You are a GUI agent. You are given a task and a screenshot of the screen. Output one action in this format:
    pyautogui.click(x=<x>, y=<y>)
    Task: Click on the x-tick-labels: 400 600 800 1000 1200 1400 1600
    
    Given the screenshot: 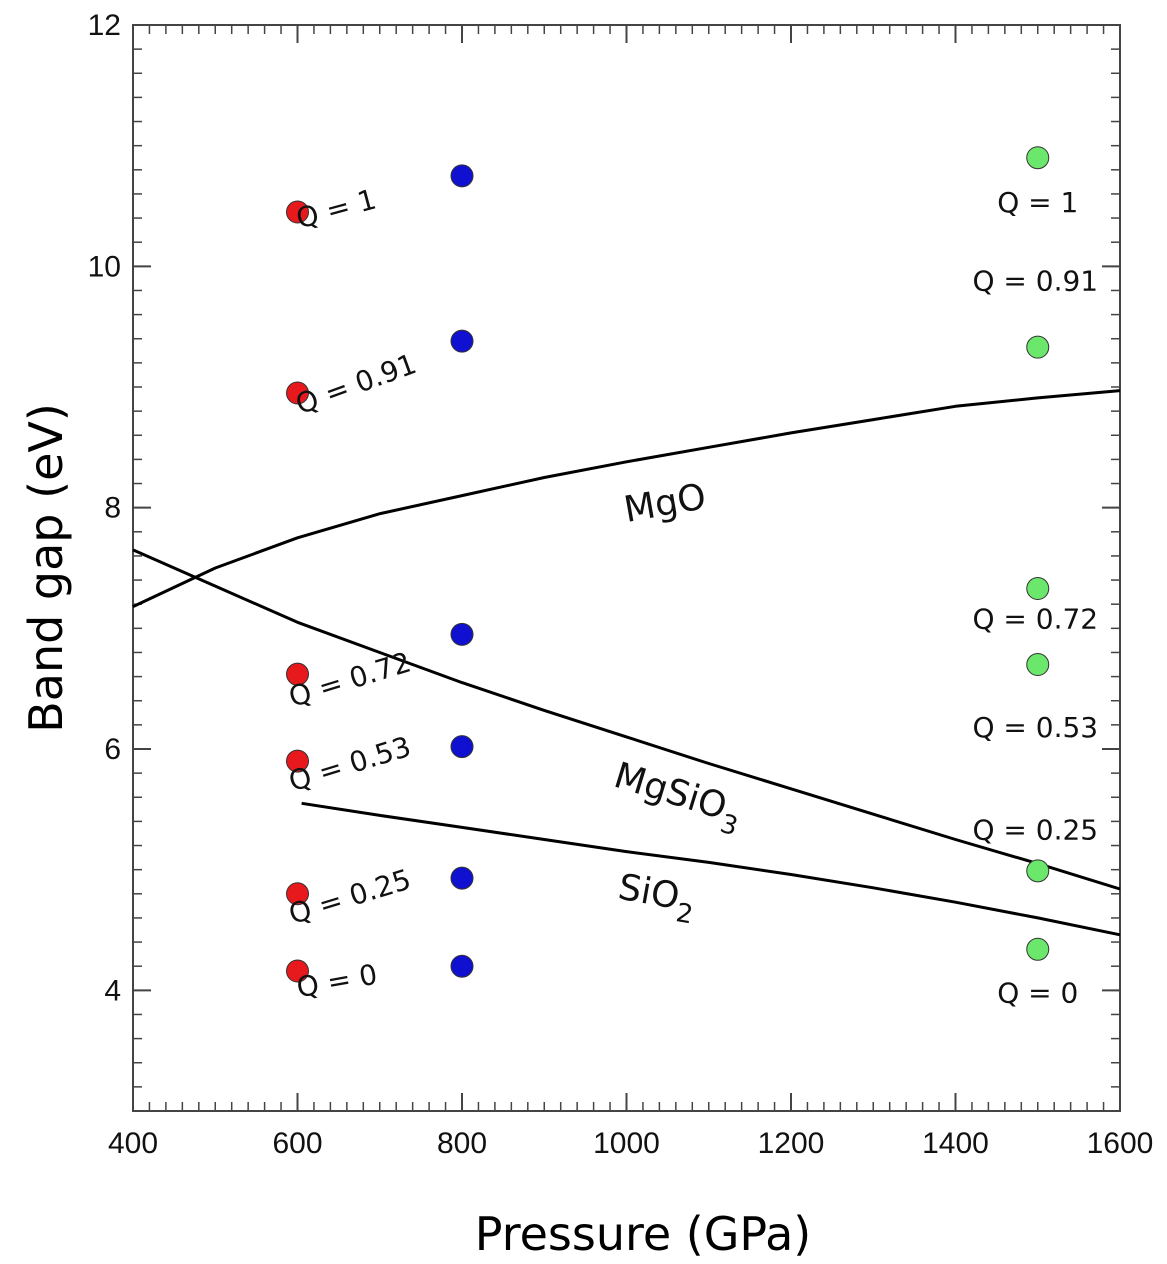 What is the action you would take?
    pyautogui.click(x=630, y=1143)
    